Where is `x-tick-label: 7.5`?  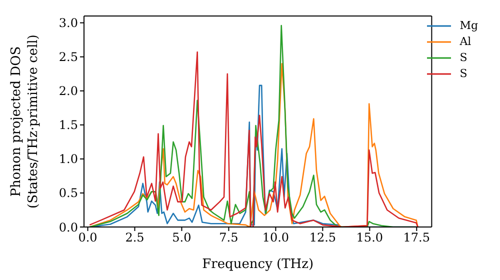 x-tick-label: 7.5 is located at coordinates (228, 237).